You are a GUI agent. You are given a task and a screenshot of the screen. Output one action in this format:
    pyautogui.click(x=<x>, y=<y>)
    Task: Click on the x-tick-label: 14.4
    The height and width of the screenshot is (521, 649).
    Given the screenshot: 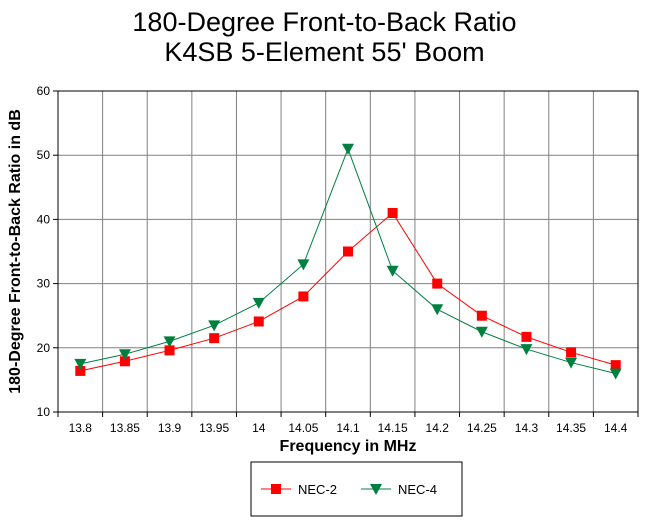 What is the action you would take?
    pyautogui.click(x=616, y=428)
    